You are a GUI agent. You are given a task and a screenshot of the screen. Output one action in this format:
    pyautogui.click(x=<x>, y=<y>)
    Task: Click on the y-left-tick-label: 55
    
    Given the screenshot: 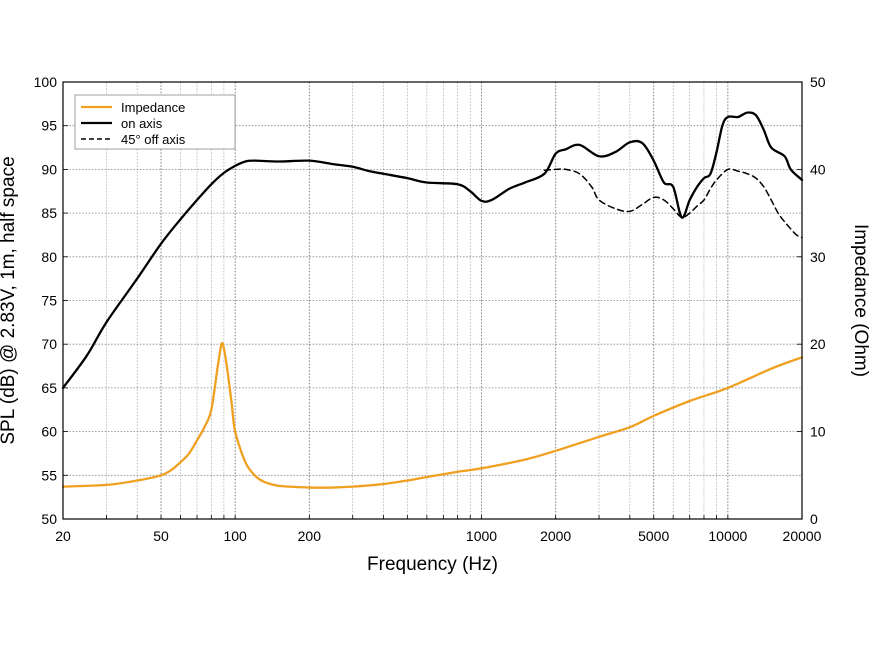 What is the action you would take?
    pyautogui.click(x=49, y=475)
    